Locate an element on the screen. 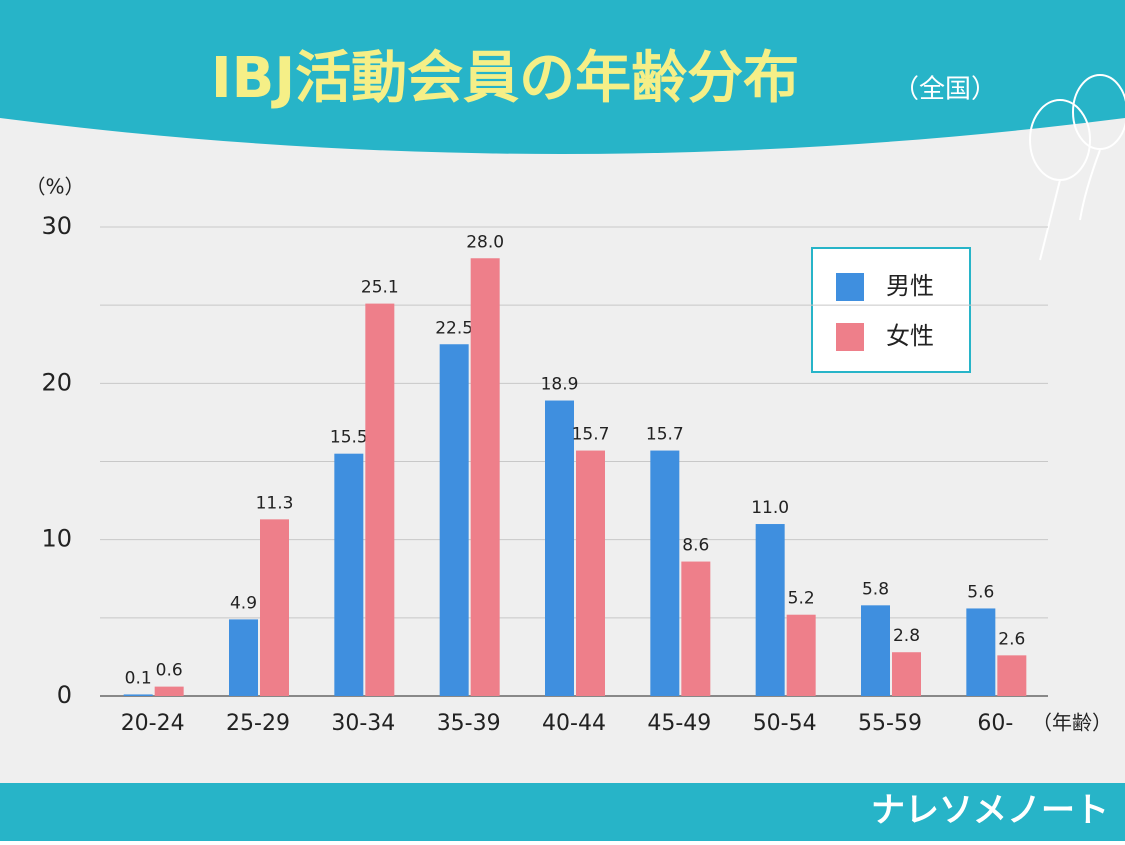 The image size is (1125, 845). value-label: 11.0 is located at coordinates (770, 508).